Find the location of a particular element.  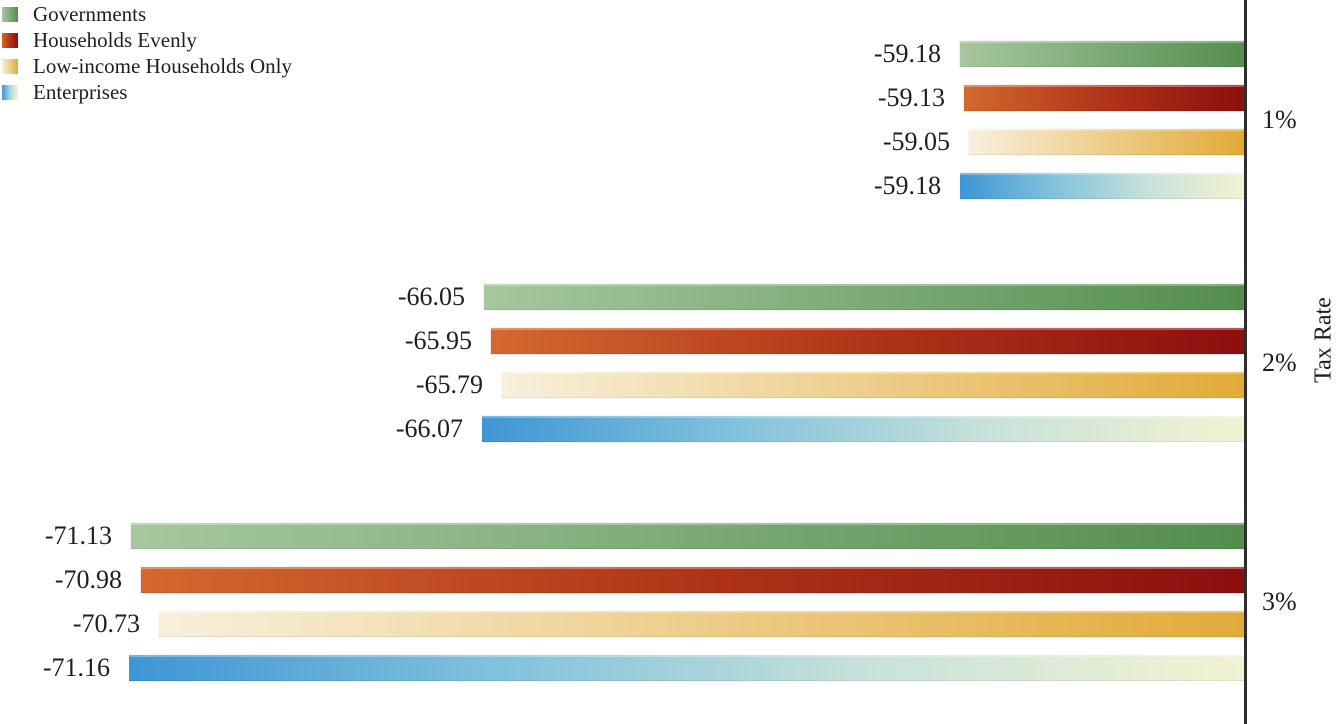

value-label-governments-1: -59.18 is located at coordinates (907, 53).